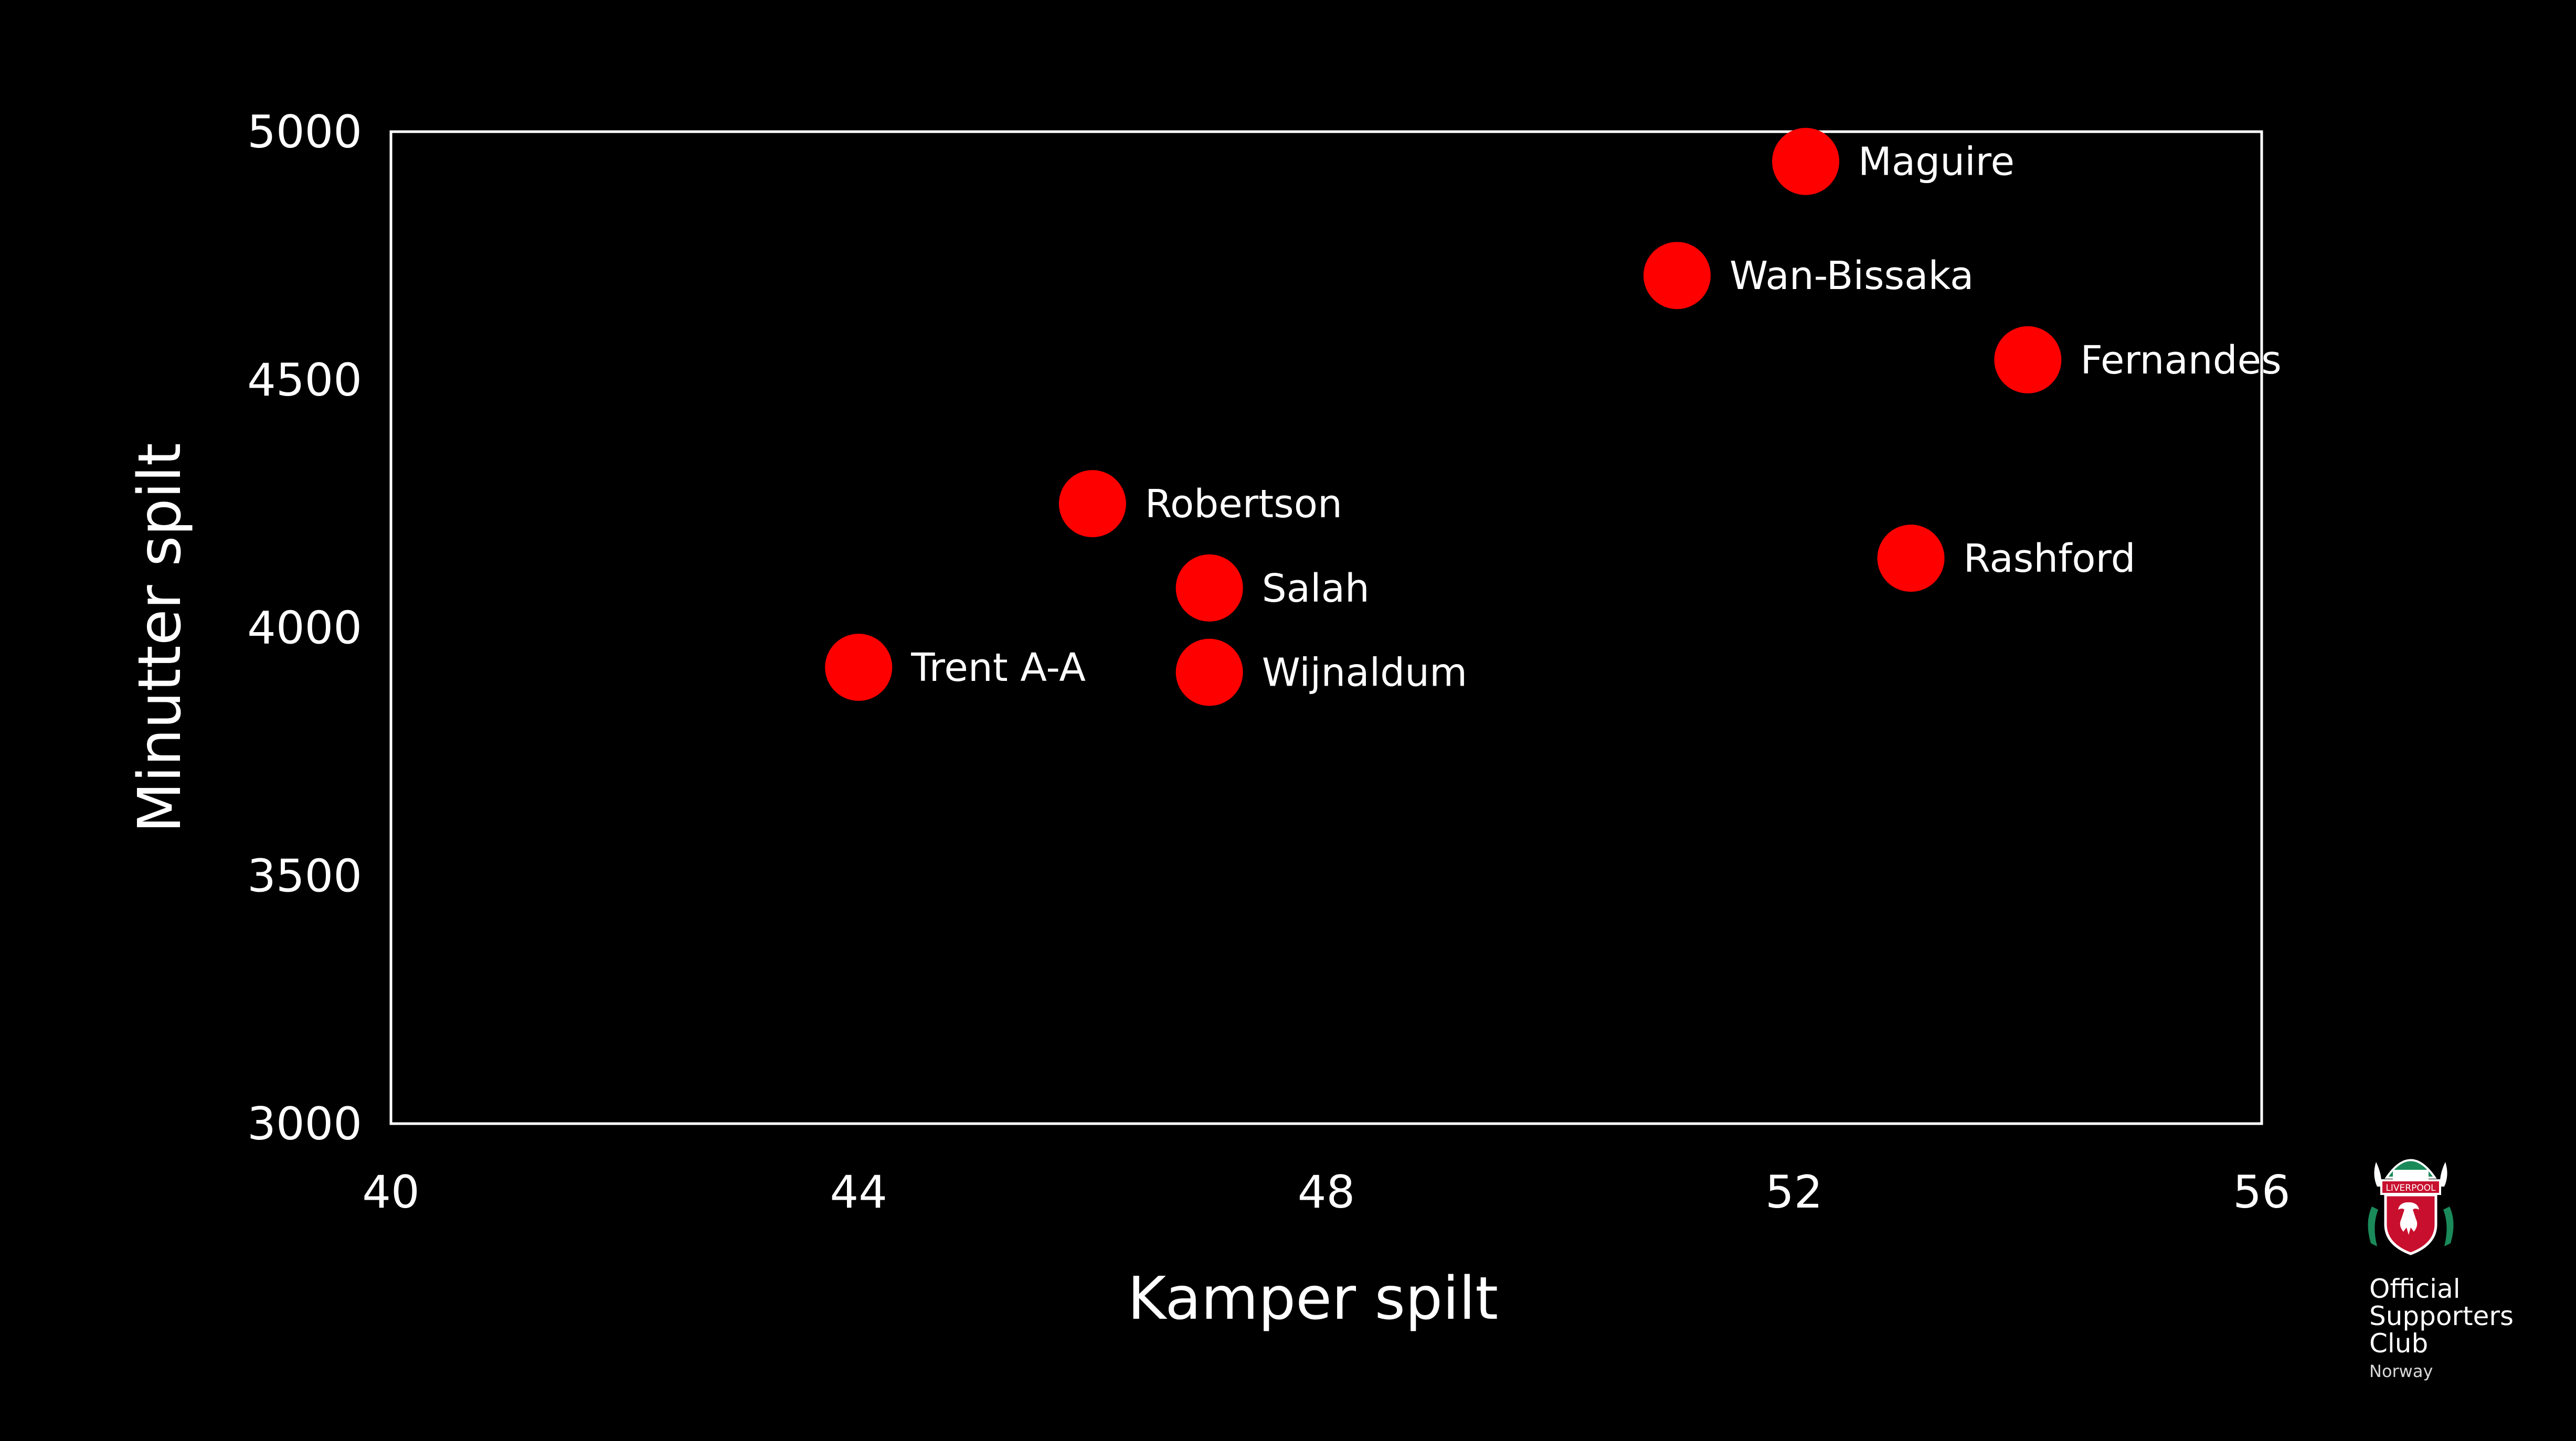  I want to click on point-label: Trent A-A, so click(998, 667).